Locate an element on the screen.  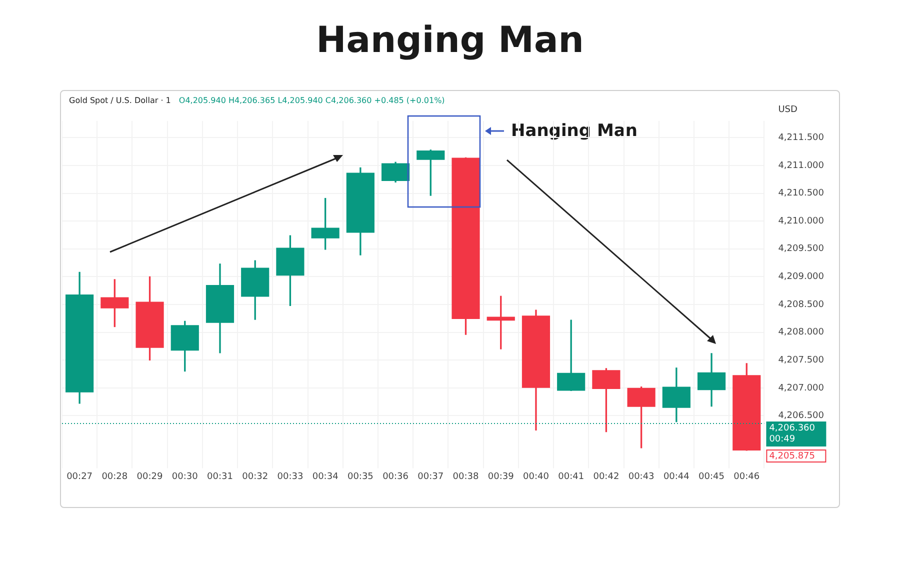
text: O4,205.940 H4,206.365 L4,205.940 C4,206.360 +0.485 (+0.01%) is located at coordinates (311, 100).